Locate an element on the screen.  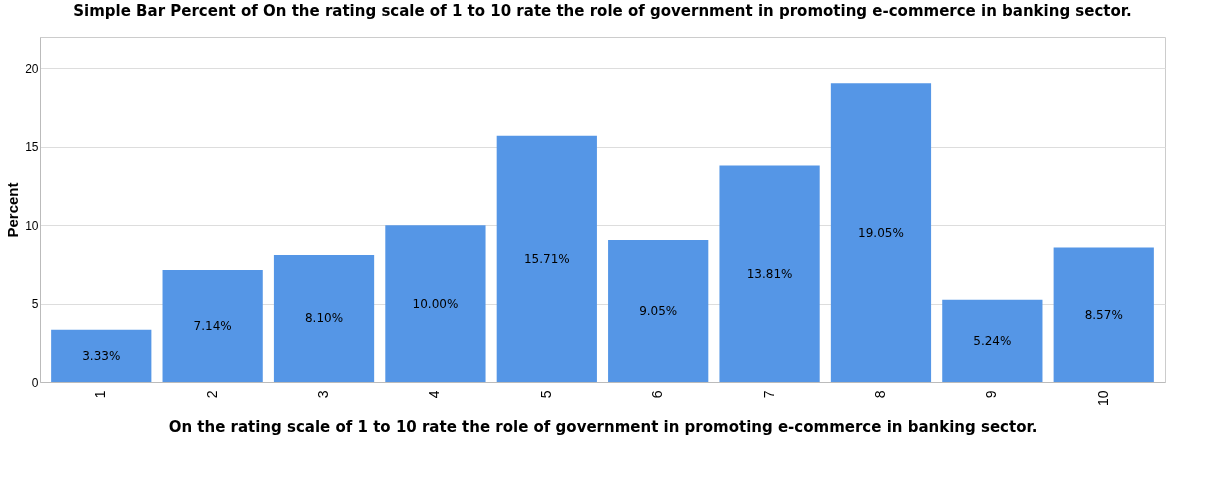
y-tick-label: 0 is located at coordinates (35, 382).